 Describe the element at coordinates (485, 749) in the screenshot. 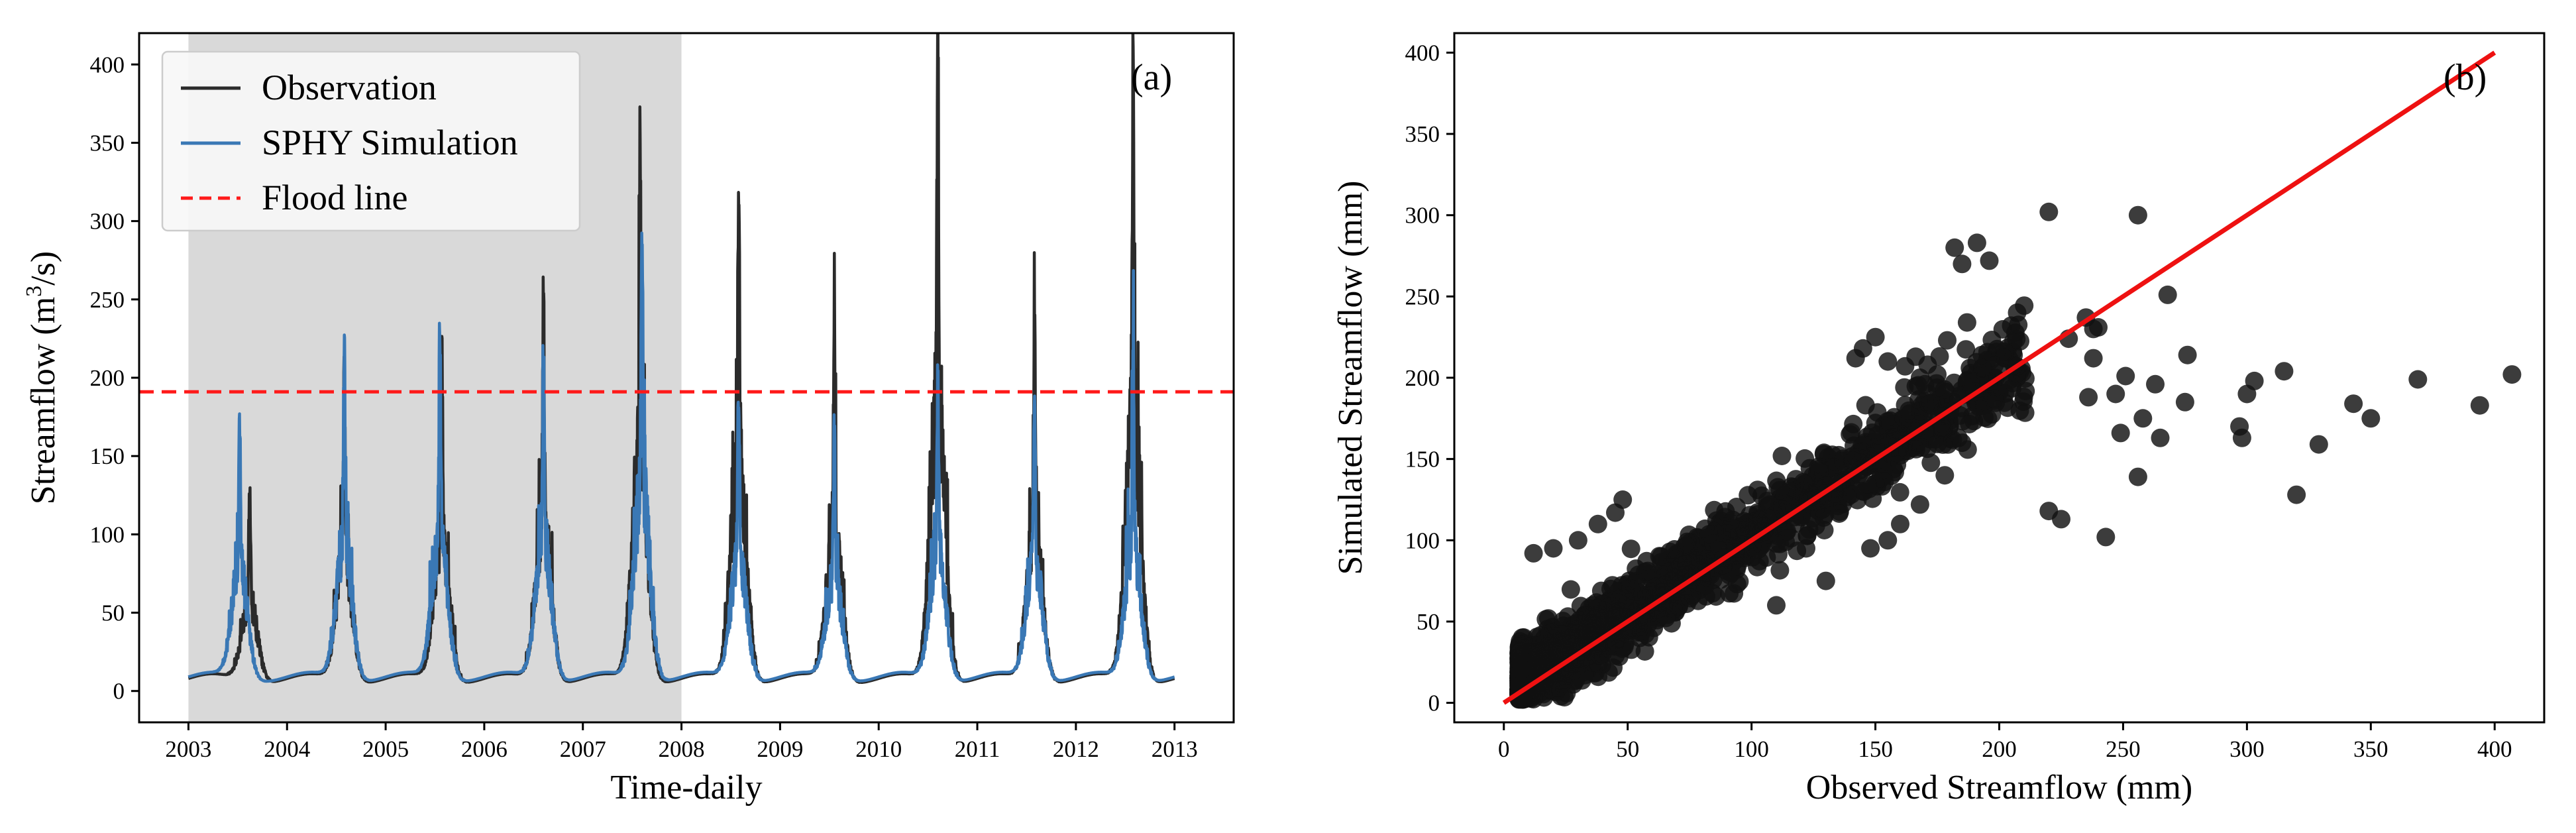

I see `x-tick-label: 2006` at that location.